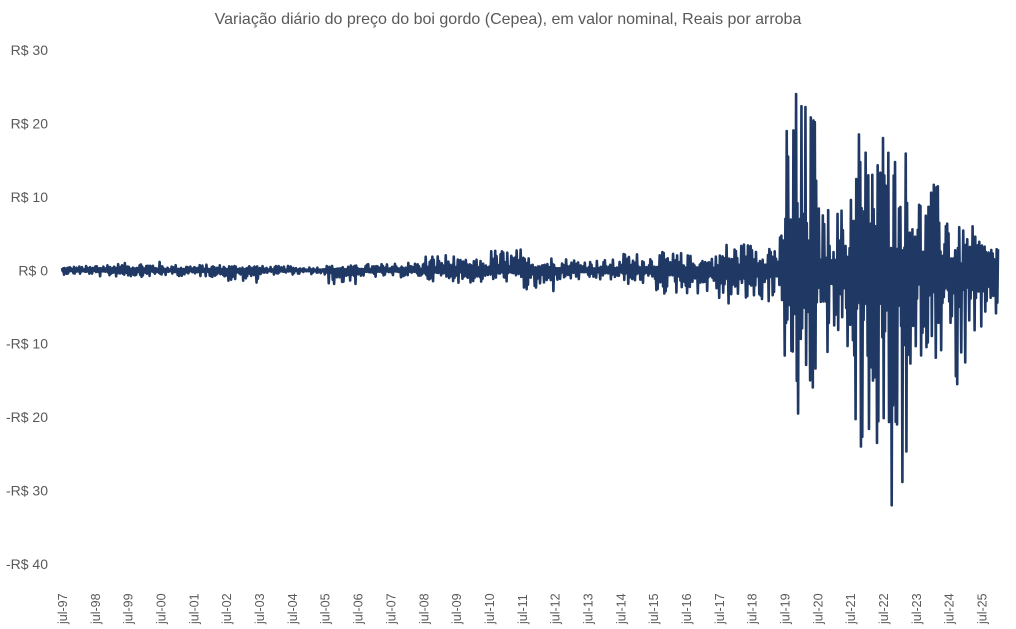 The width and height of the screenshot is (1016, 629). Describe the element at coordinates (424, 609) in the screenshot. I see `x-tick-label: jul-08` at that location.